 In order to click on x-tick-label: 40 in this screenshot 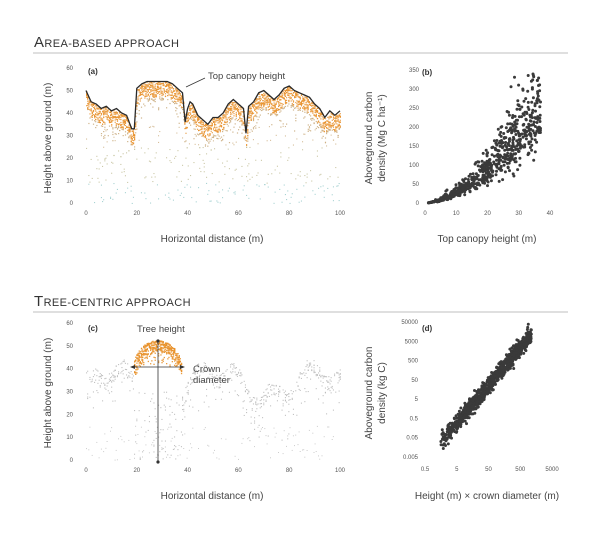, I will do `click(550, 214)`.